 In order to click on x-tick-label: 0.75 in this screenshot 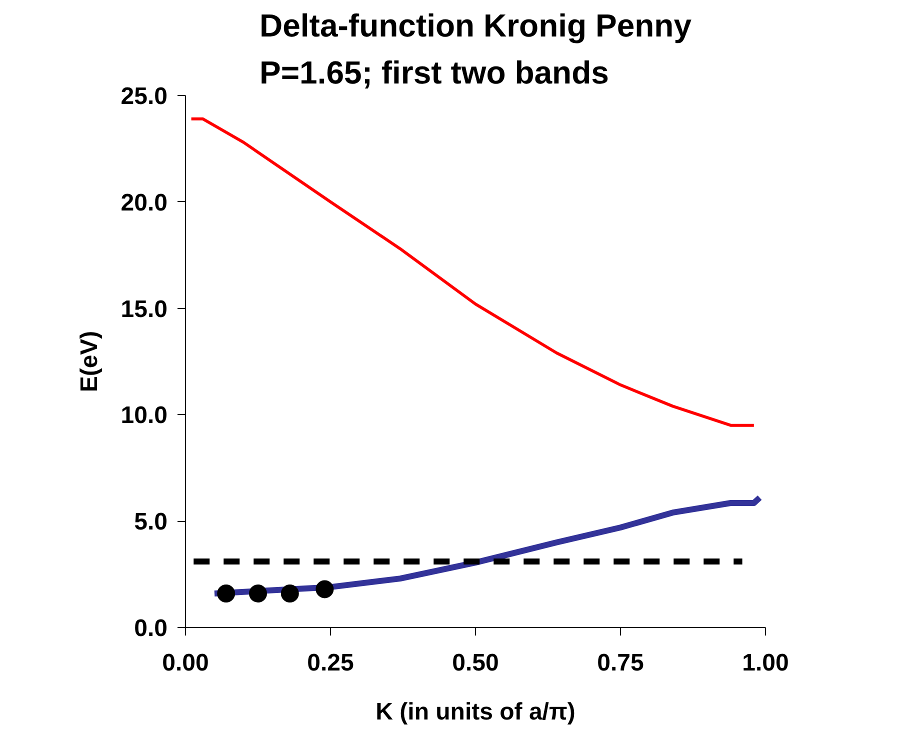, I will do `click(620, 663)`.